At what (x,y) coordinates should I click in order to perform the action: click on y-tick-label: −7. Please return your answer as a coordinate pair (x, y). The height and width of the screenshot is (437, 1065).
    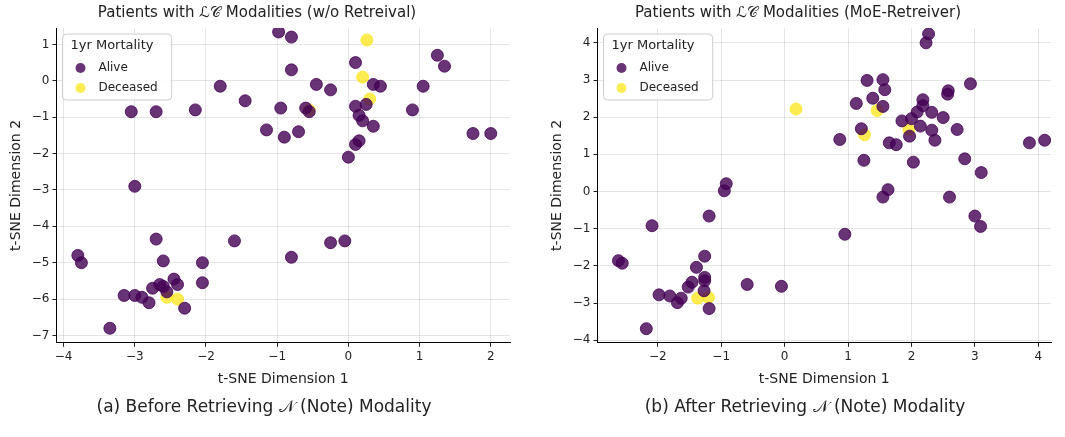
    Looking at the image, I should click on (40, 334).